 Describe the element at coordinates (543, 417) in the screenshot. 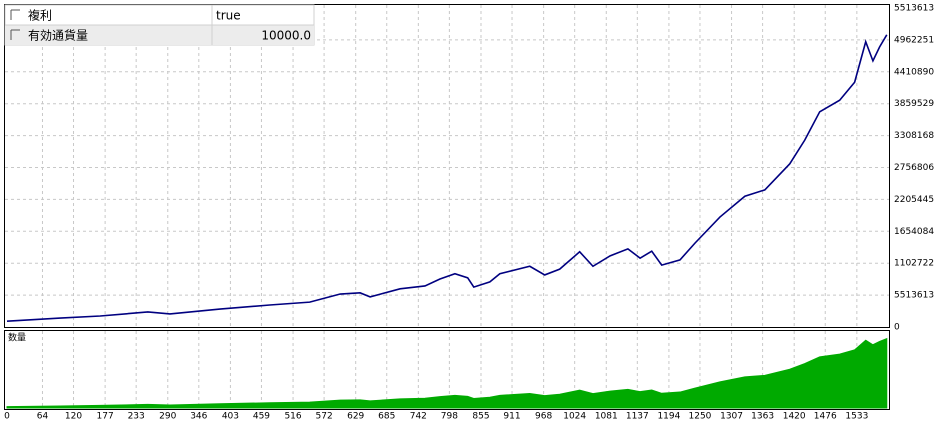

I see `x-tick-label: 968` at that location.